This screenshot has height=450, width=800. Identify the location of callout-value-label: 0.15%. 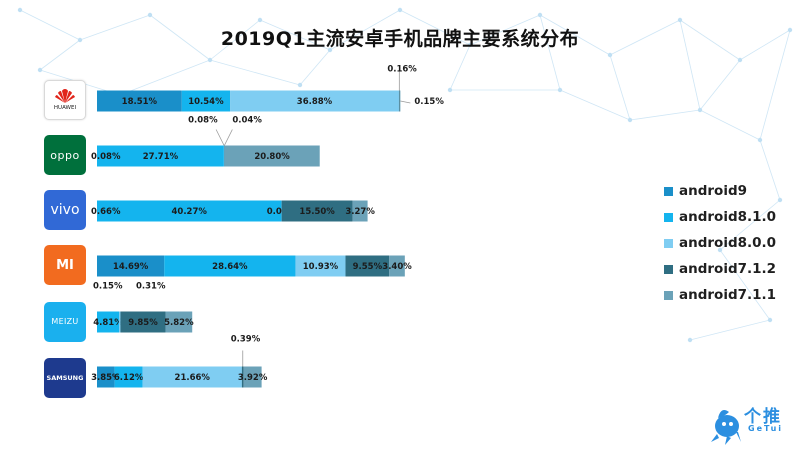
(108, 287).